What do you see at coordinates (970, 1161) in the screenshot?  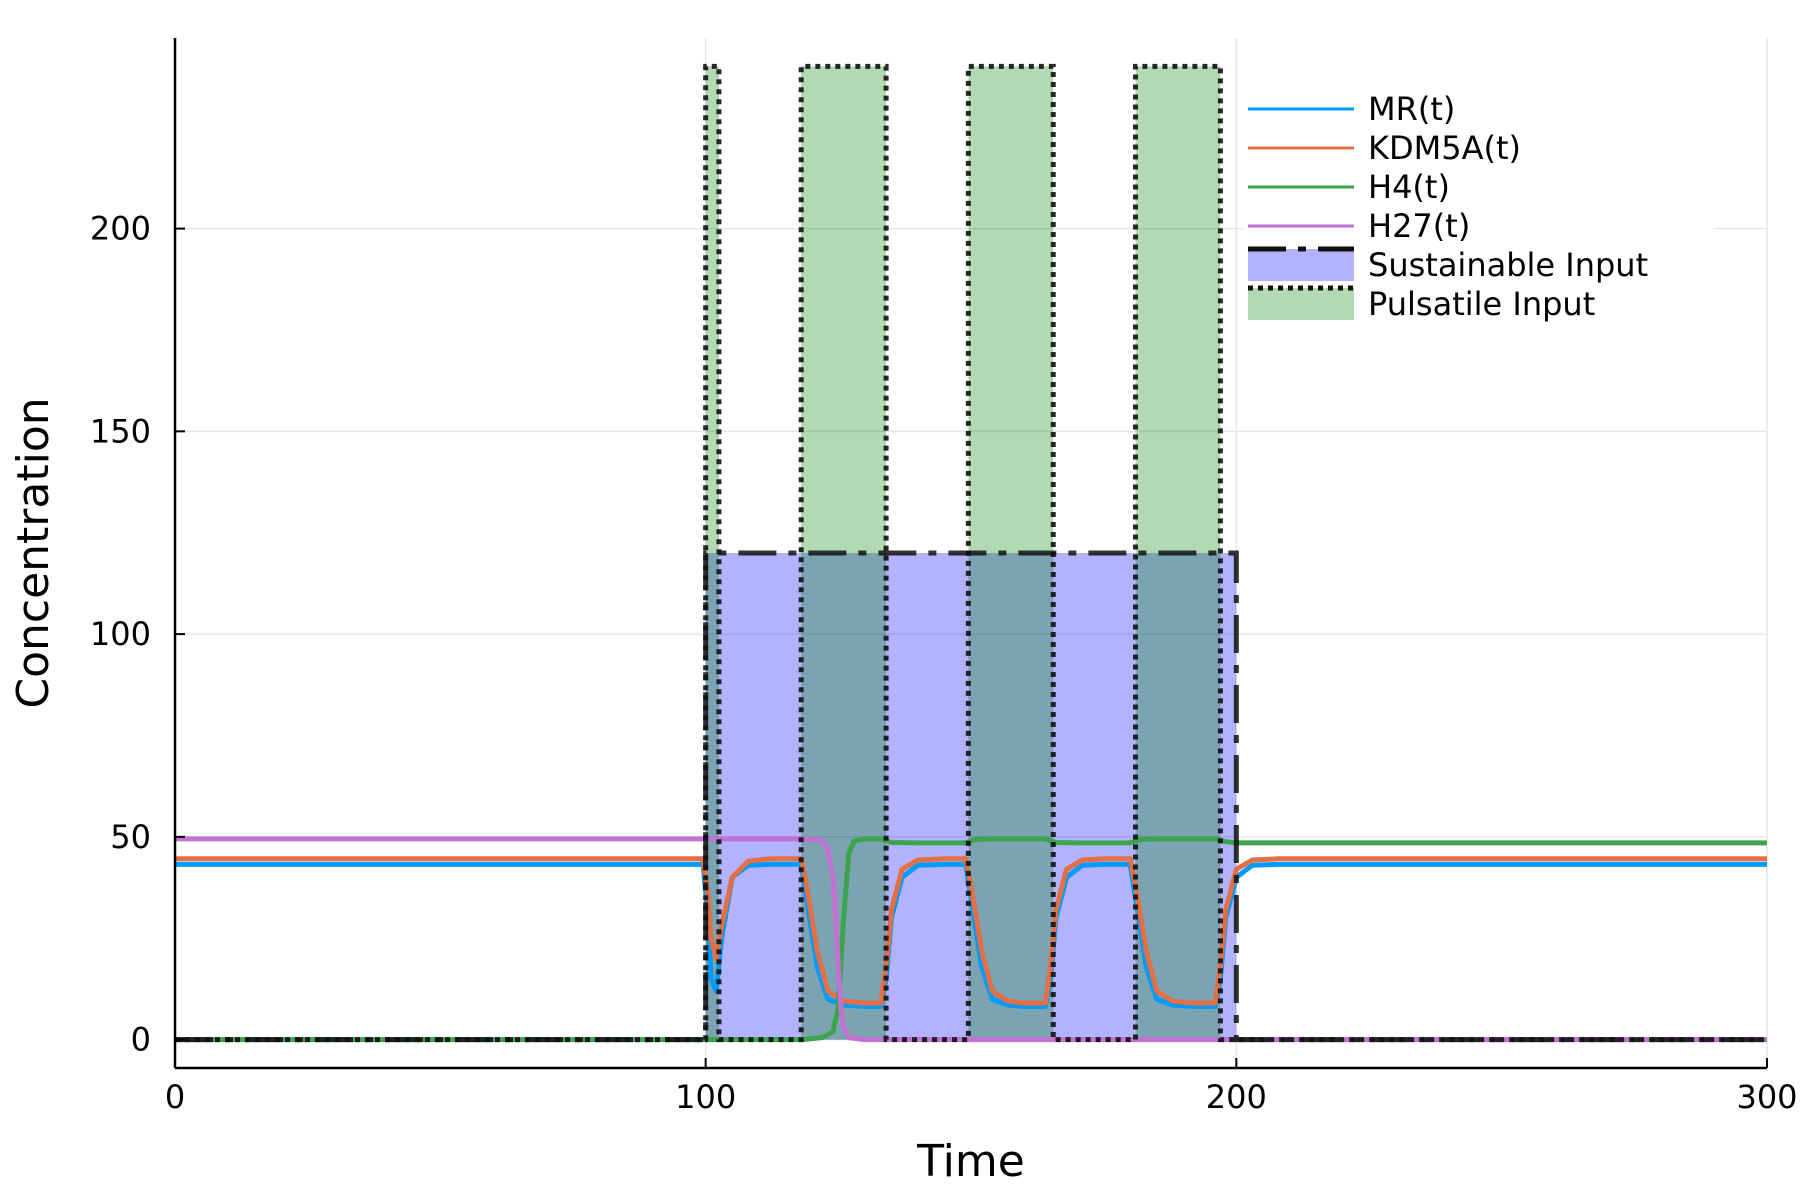 I see `x-axis-title: Time` at bounding box center [970, 1161].